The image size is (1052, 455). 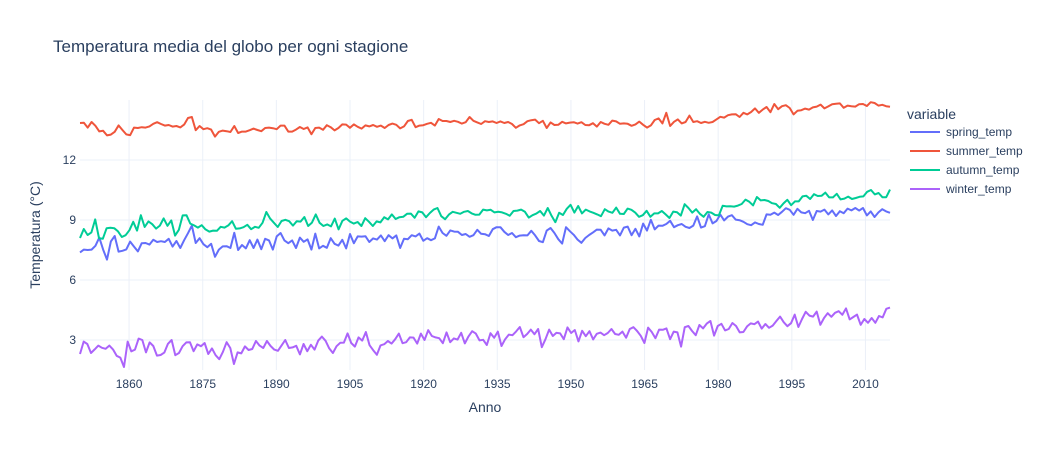 I want to click on x-tick-label: 1890, so click(x=276, y=384).